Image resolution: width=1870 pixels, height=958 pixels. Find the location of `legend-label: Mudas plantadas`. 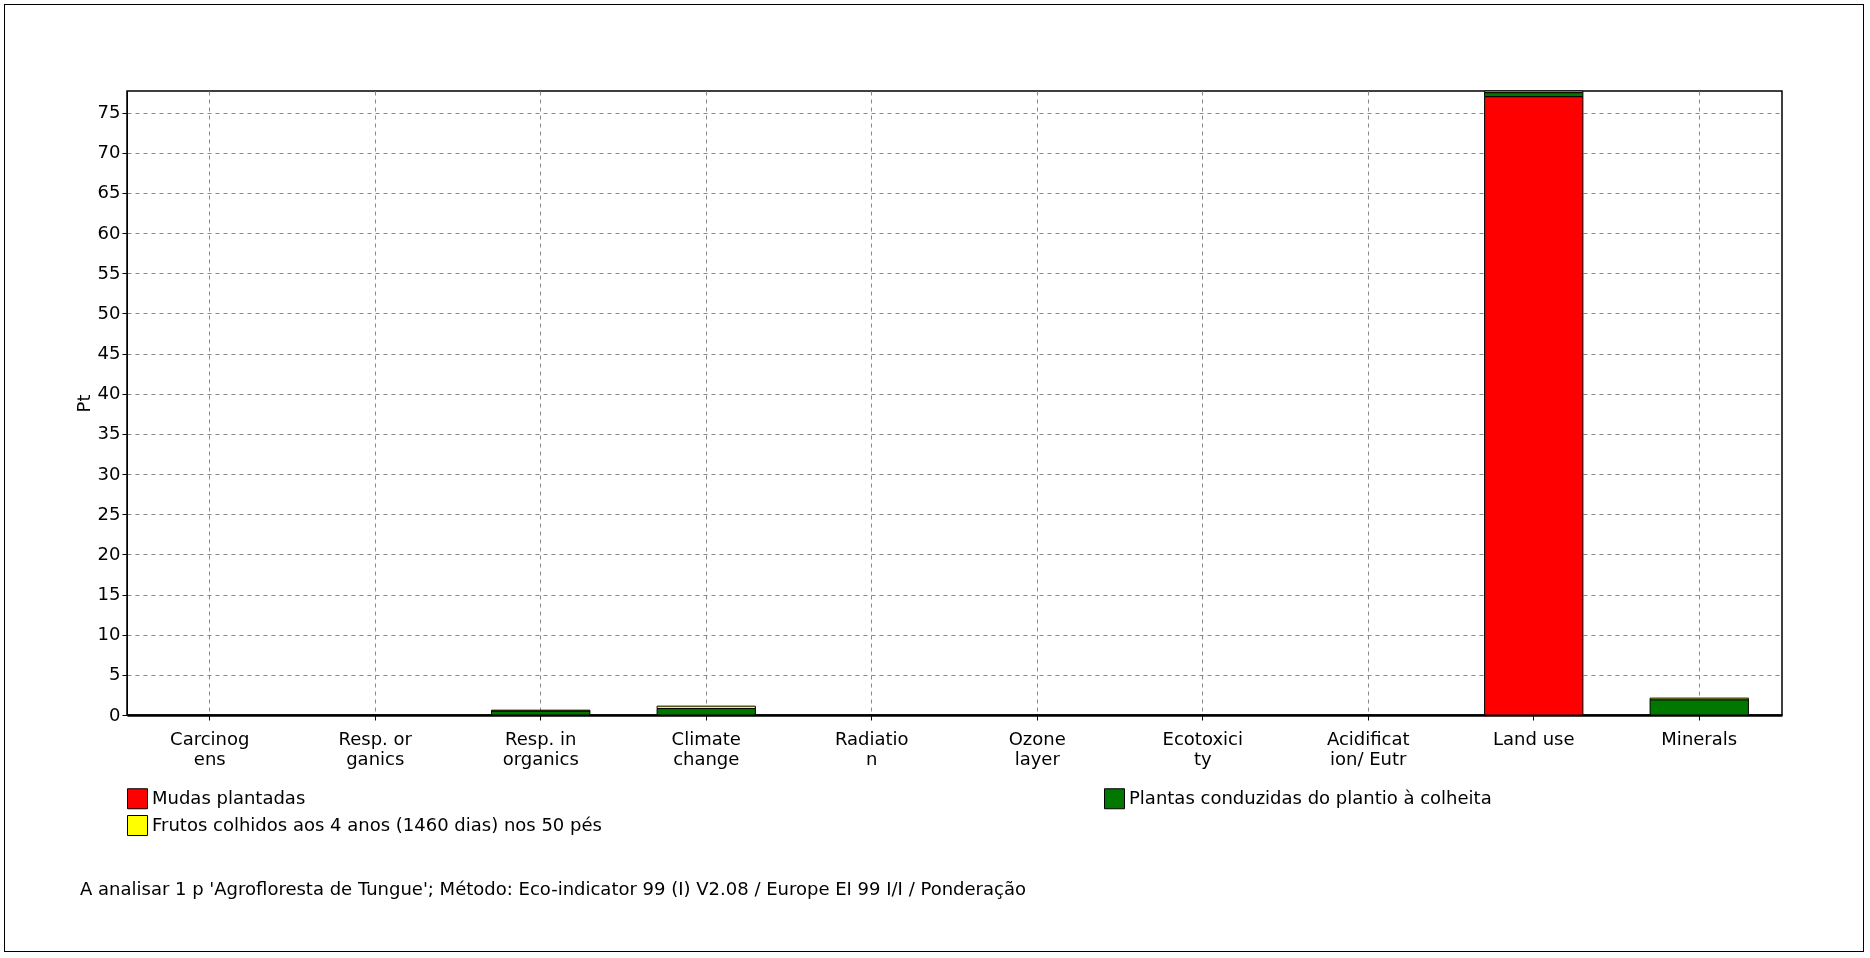

legend-label: Mudas plantadas is located at coordinates (229, 797).